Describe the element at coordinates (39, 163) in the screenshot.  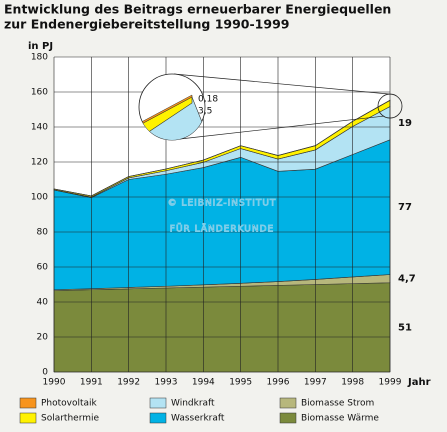
I see `y-tick-label: 120` at that location.